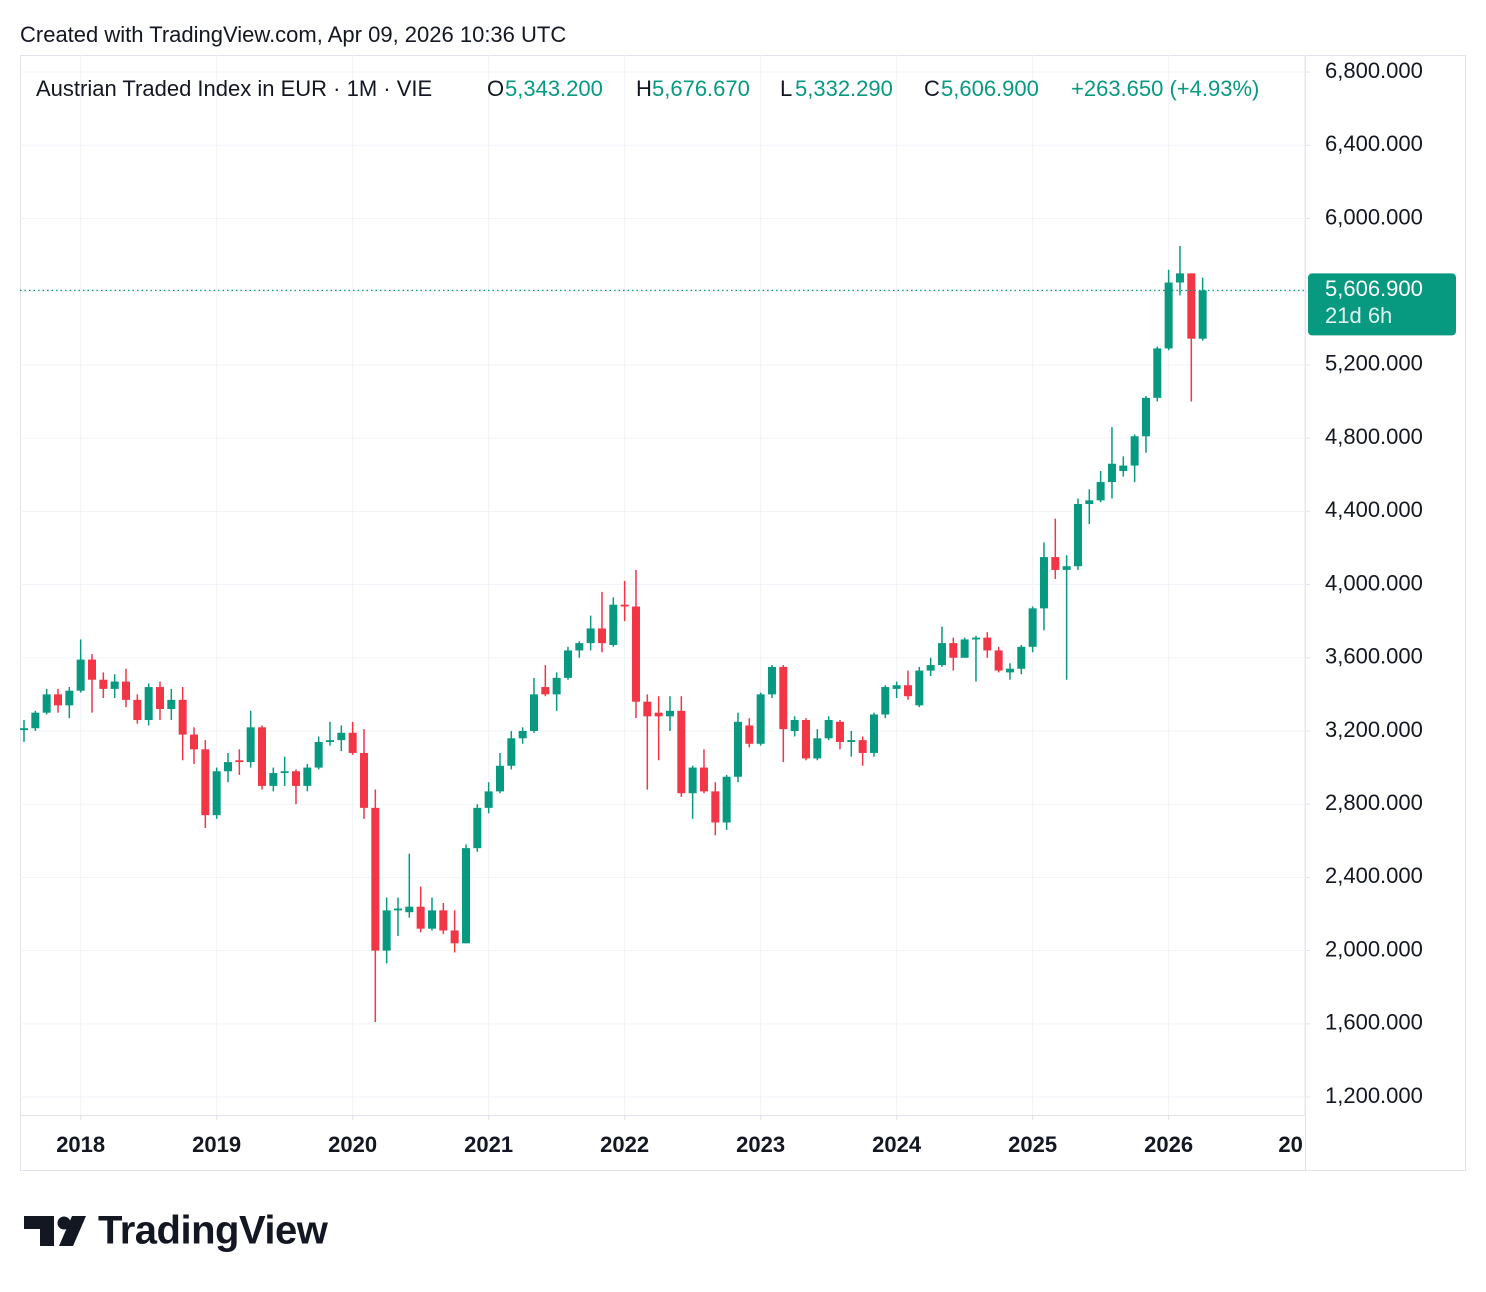  I want to click on ohlc-label: O, so click(495, 88).